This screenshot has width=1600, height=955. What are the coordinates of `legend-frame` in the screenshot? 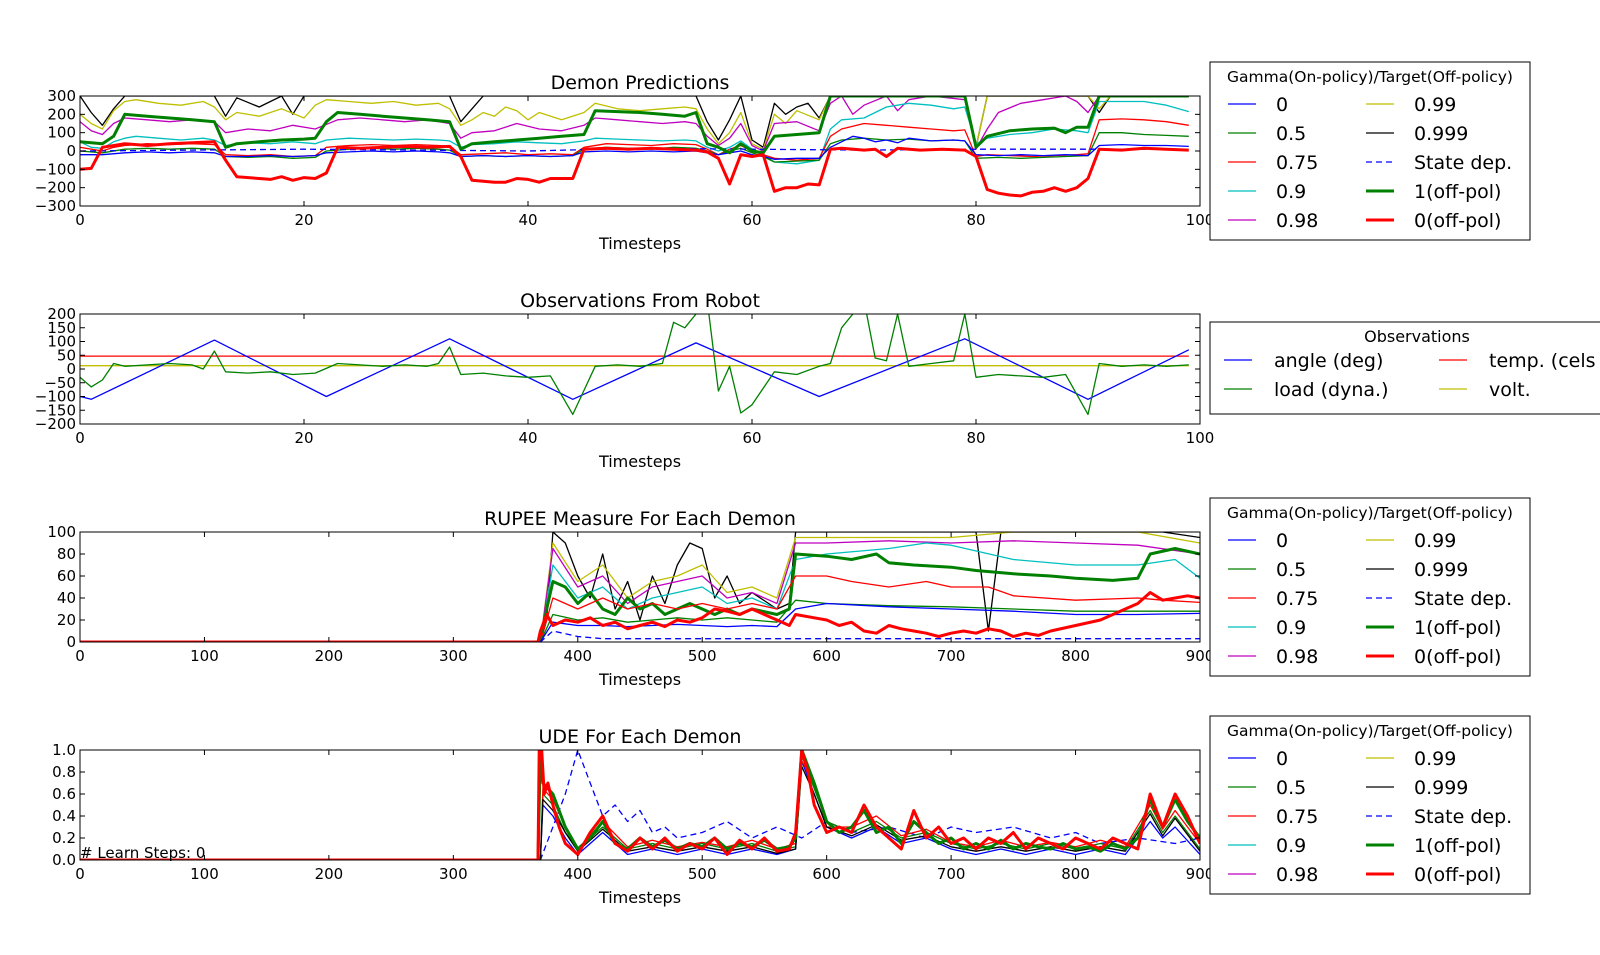 It's located at (1370, 805).